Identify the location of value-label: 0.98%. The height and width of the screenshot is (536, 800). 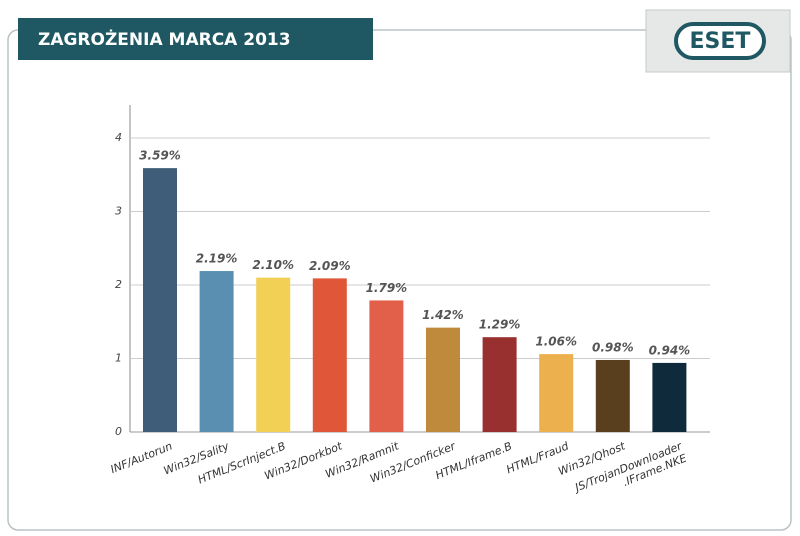
(613, 347).